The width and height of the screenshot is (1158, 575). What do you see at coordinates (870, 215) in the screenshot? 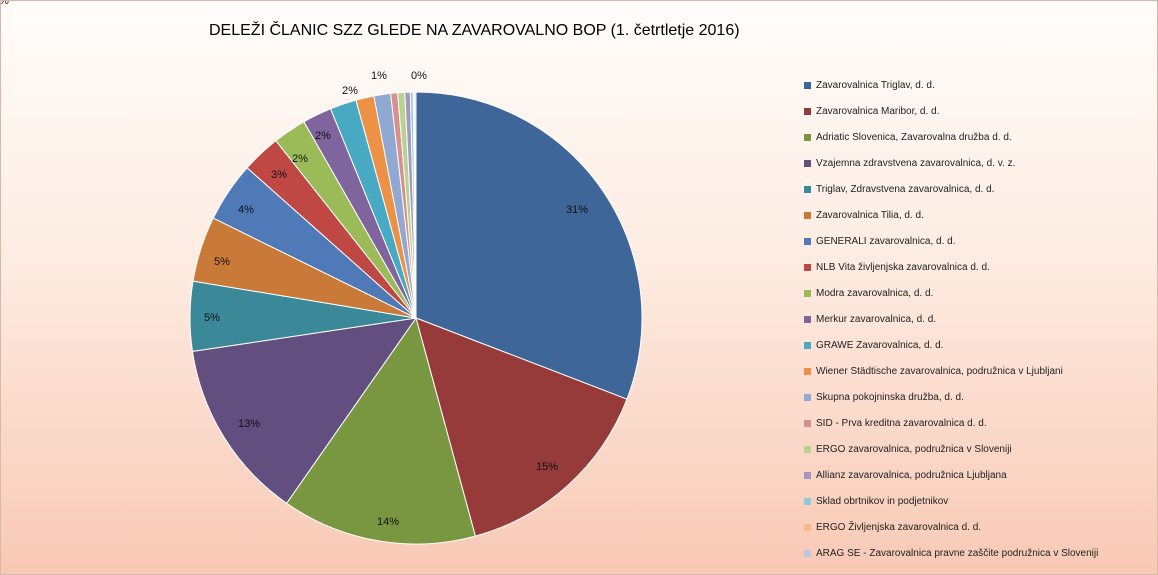
I see `legend-label: Zavarovalnica Tilia, d. d.` at bounding box center [870, 215].